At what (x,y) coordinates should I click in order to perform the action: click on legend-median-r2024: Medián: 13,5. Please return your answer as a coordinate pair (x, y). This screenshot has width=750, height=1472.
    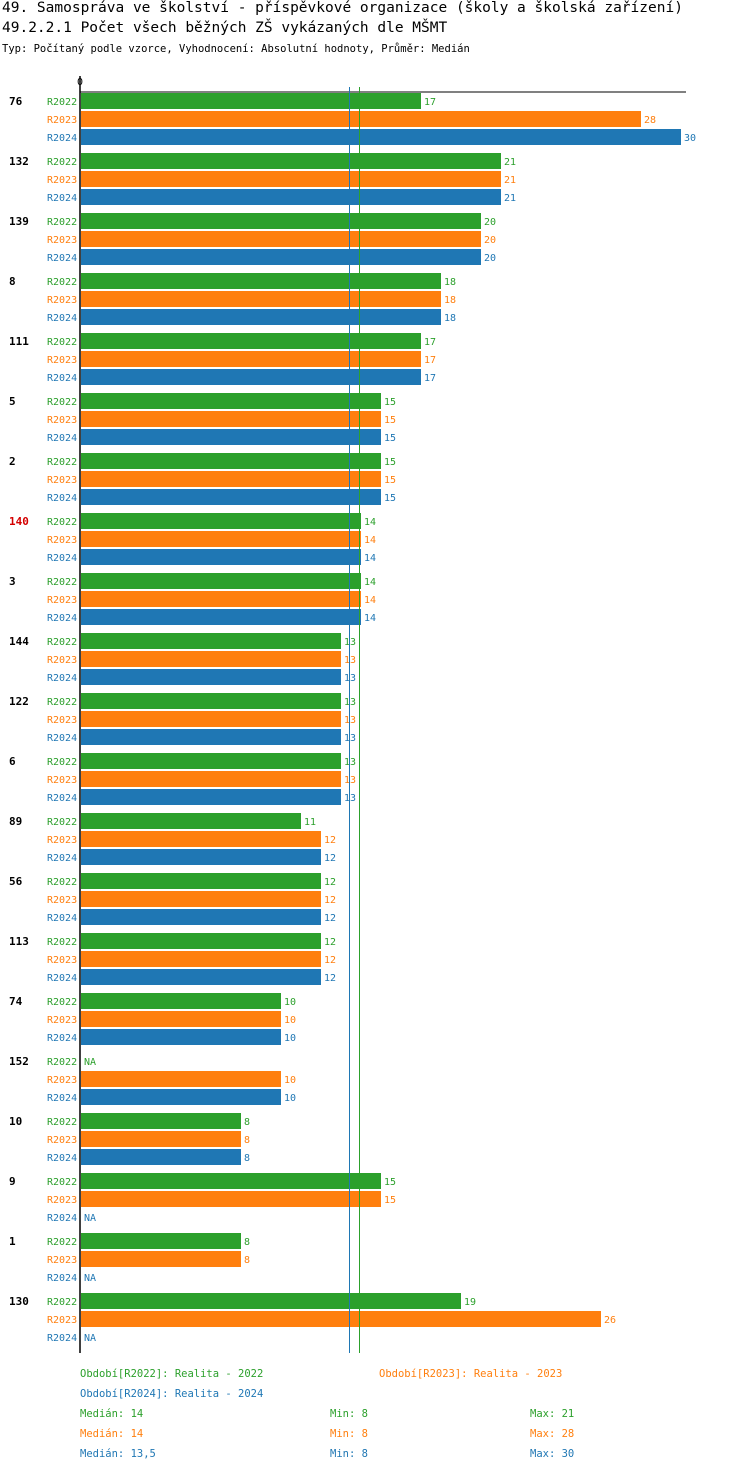
    Looking at the image, I should click on (118, 1454).